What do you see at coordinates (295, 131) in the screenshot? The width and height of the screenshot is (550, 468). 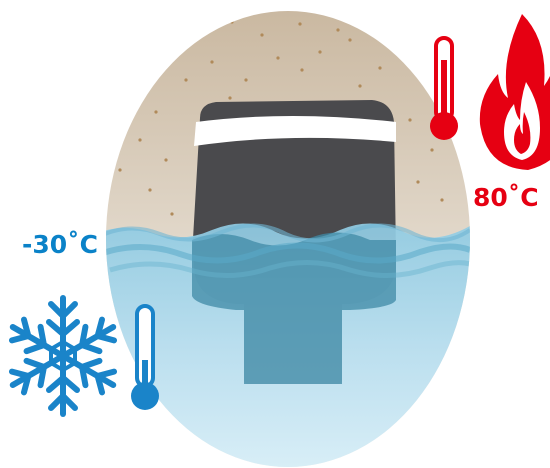 I see `device-band` at bounding box center [295, 131].